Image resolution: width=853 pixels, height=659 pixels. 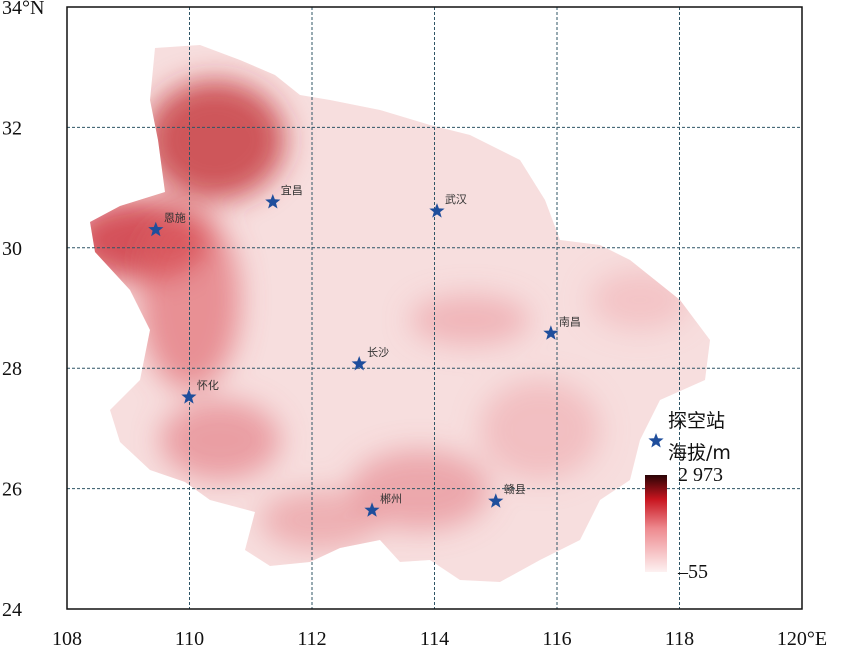 I want to click on legend-marker, so click(x=656, y=440).